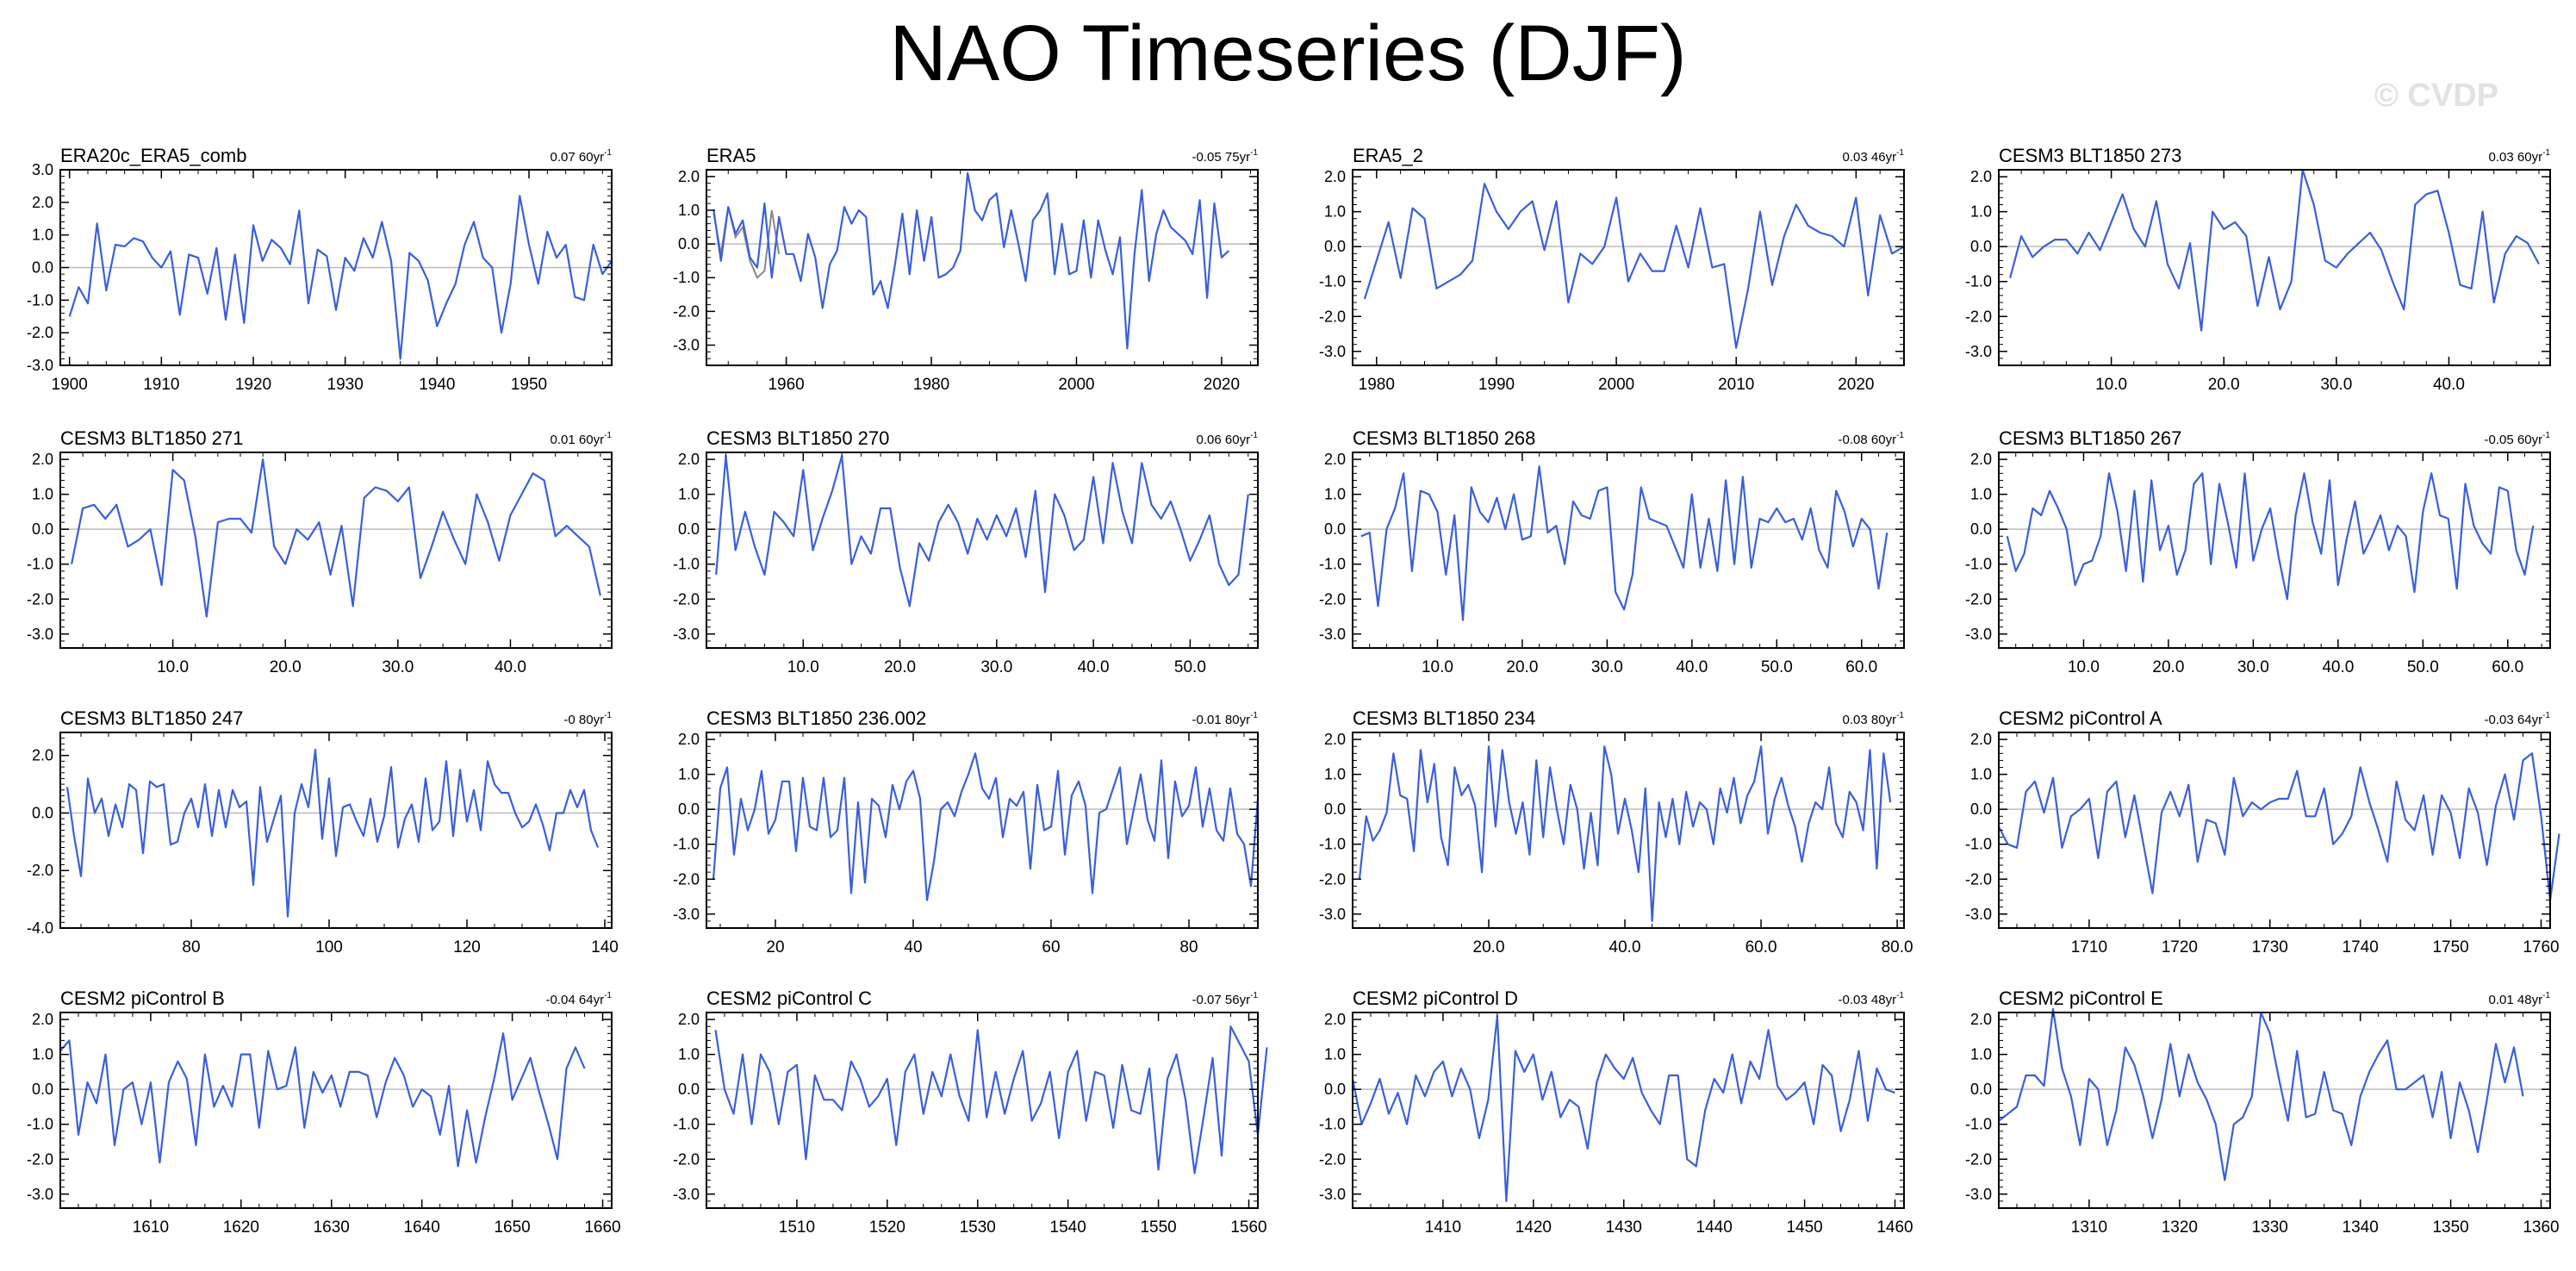 Image resolution: width=2576 pixels, height=1271 pixels. Describe the element at coordinates (1436, 998) in the screenshot. I see `panel-title: CESM2 piControl D` at that location.